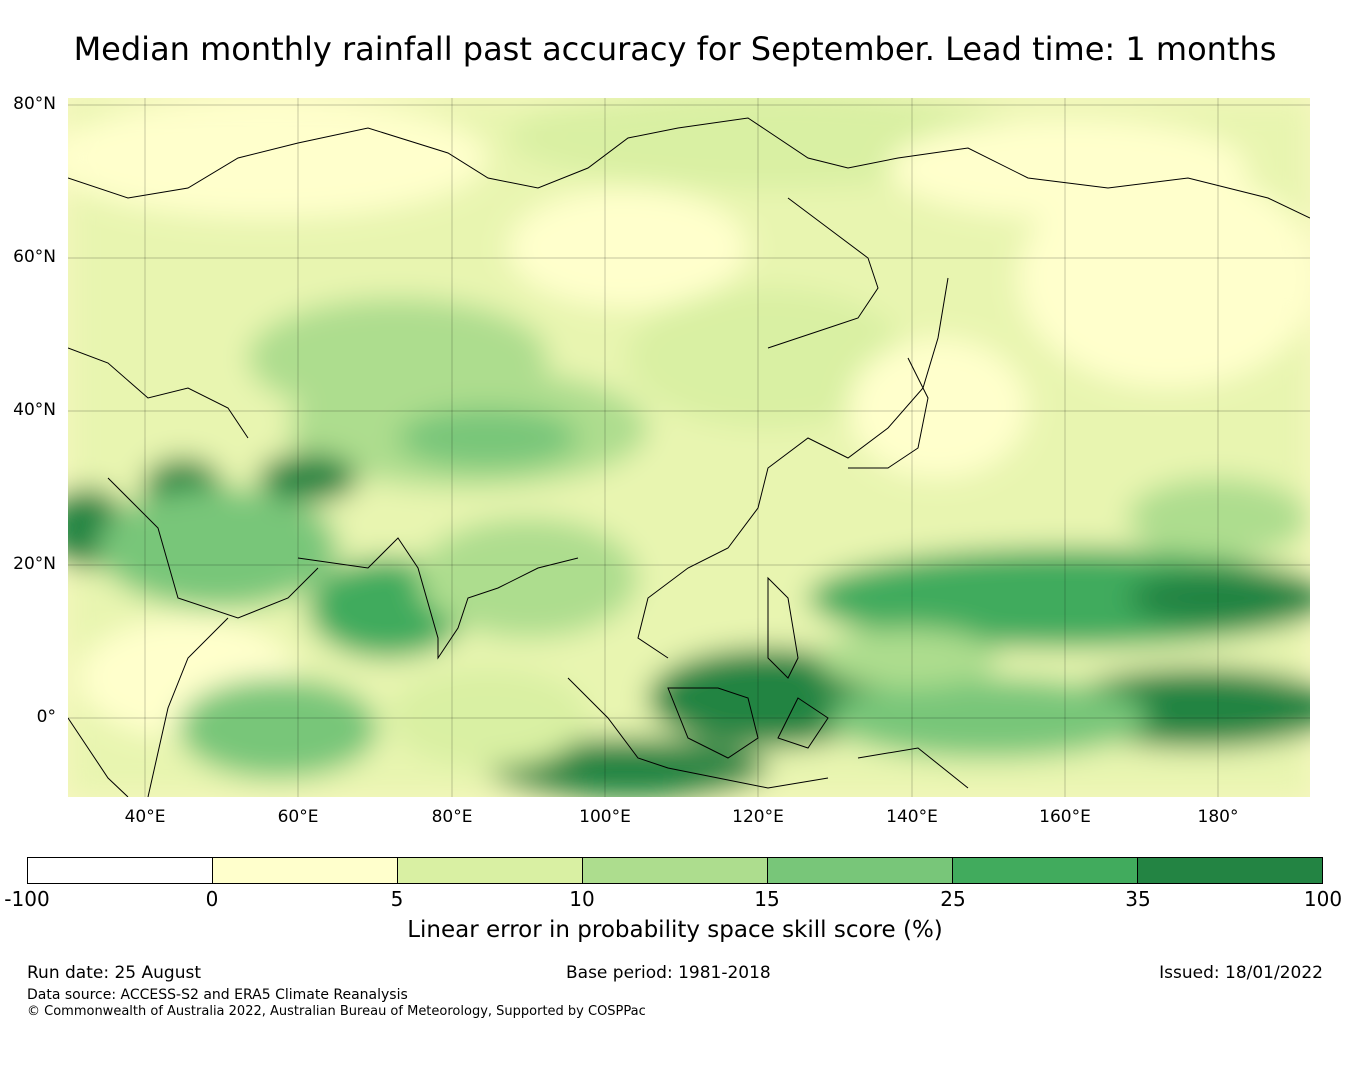  What do you see at coordinates (397, 899) in the screenshot?
I see `colorbar-tick: 5` at bounding box center [397, 899].